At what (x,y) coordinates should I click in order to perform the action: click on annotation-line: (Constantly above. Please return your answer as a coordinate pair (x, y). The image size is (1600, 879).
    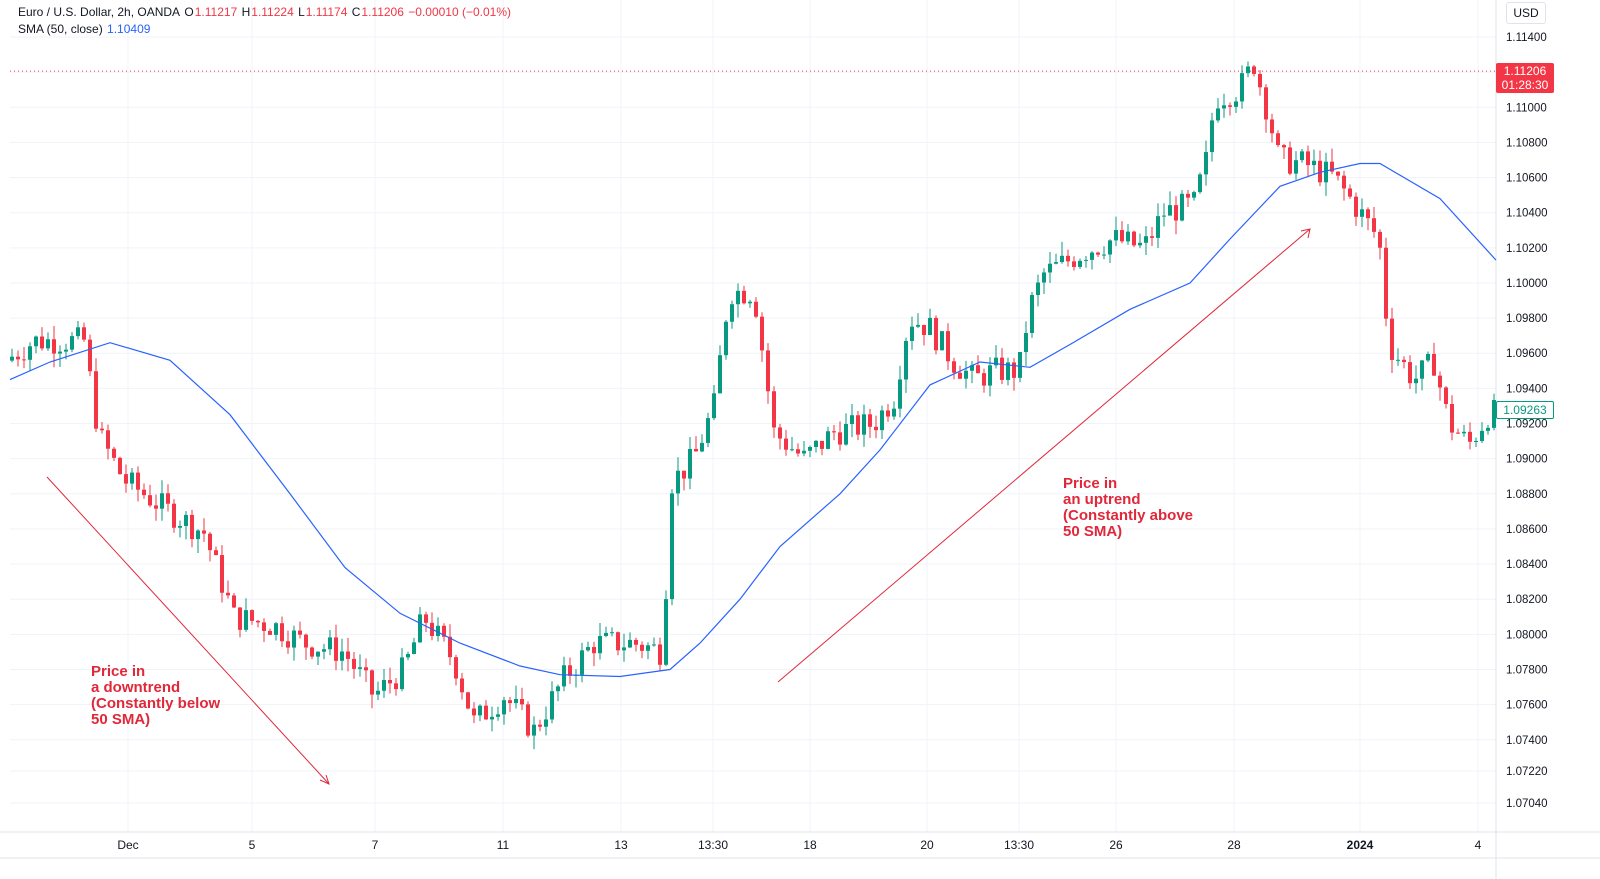
    Looking at the image, I should click on (1128, 515).